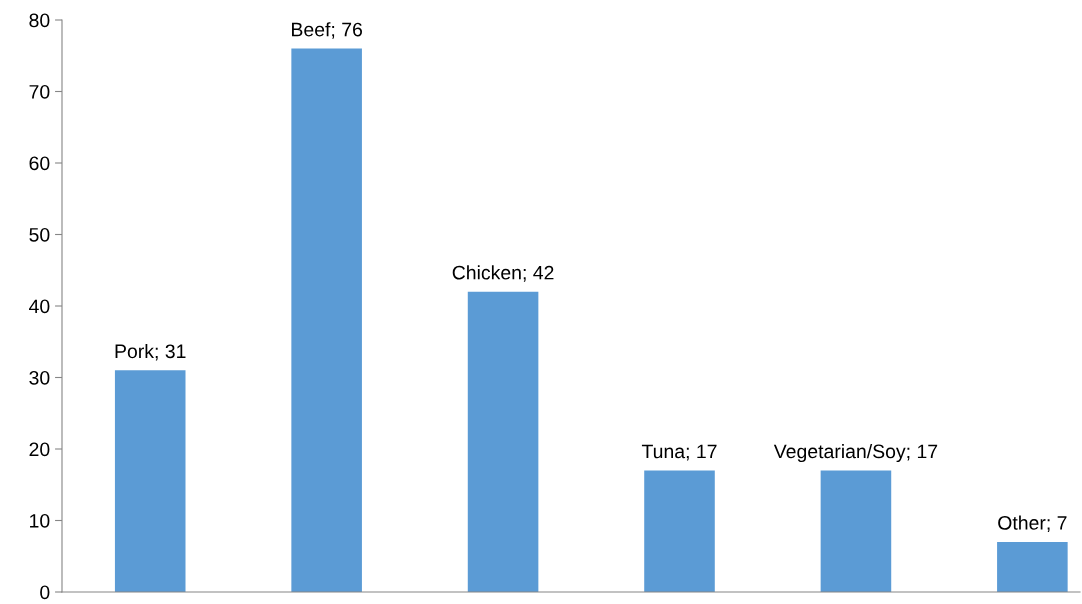  I want to click on y-tick-label: 50, so click(39, 234).